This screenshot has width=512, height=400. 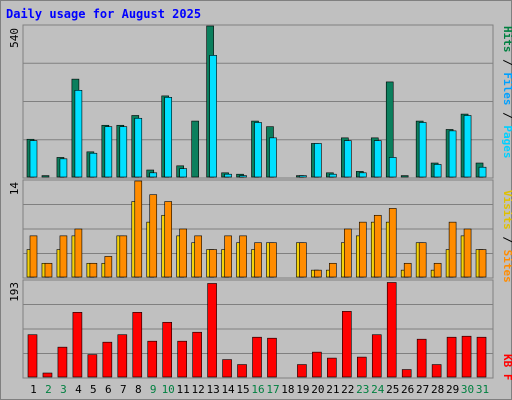 I want to click on x-tick-label: 24, so click(x=378, y=389).